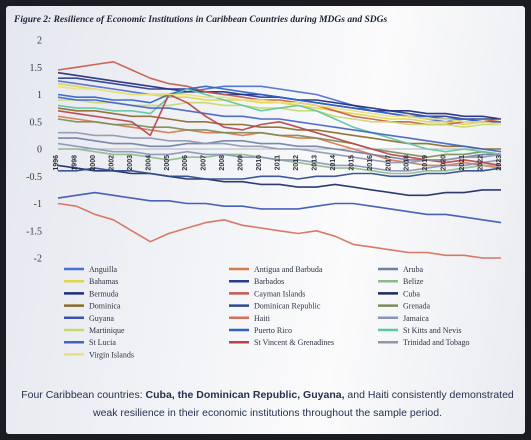 Image resolution: width=531 pixels, height=440 pixels. I want to click on legend-label: Dominican Republic, so click(287, 306).